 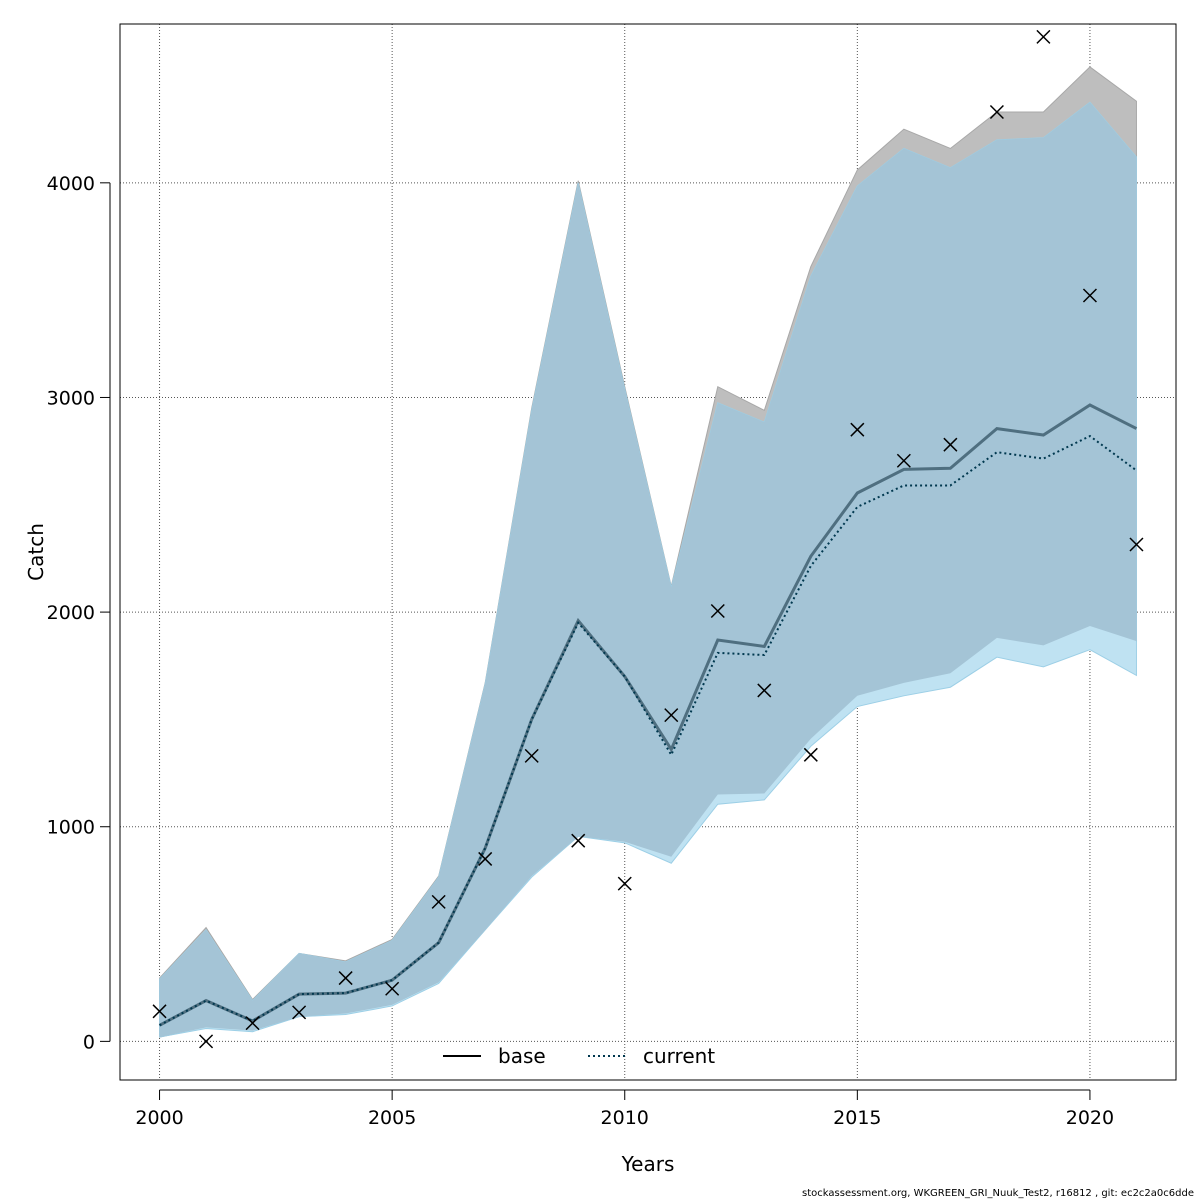 What do you see at coordinates (71, 184) in the screenshot?
I see `y-tick-label: 4000` at bounding box center [71, 184].